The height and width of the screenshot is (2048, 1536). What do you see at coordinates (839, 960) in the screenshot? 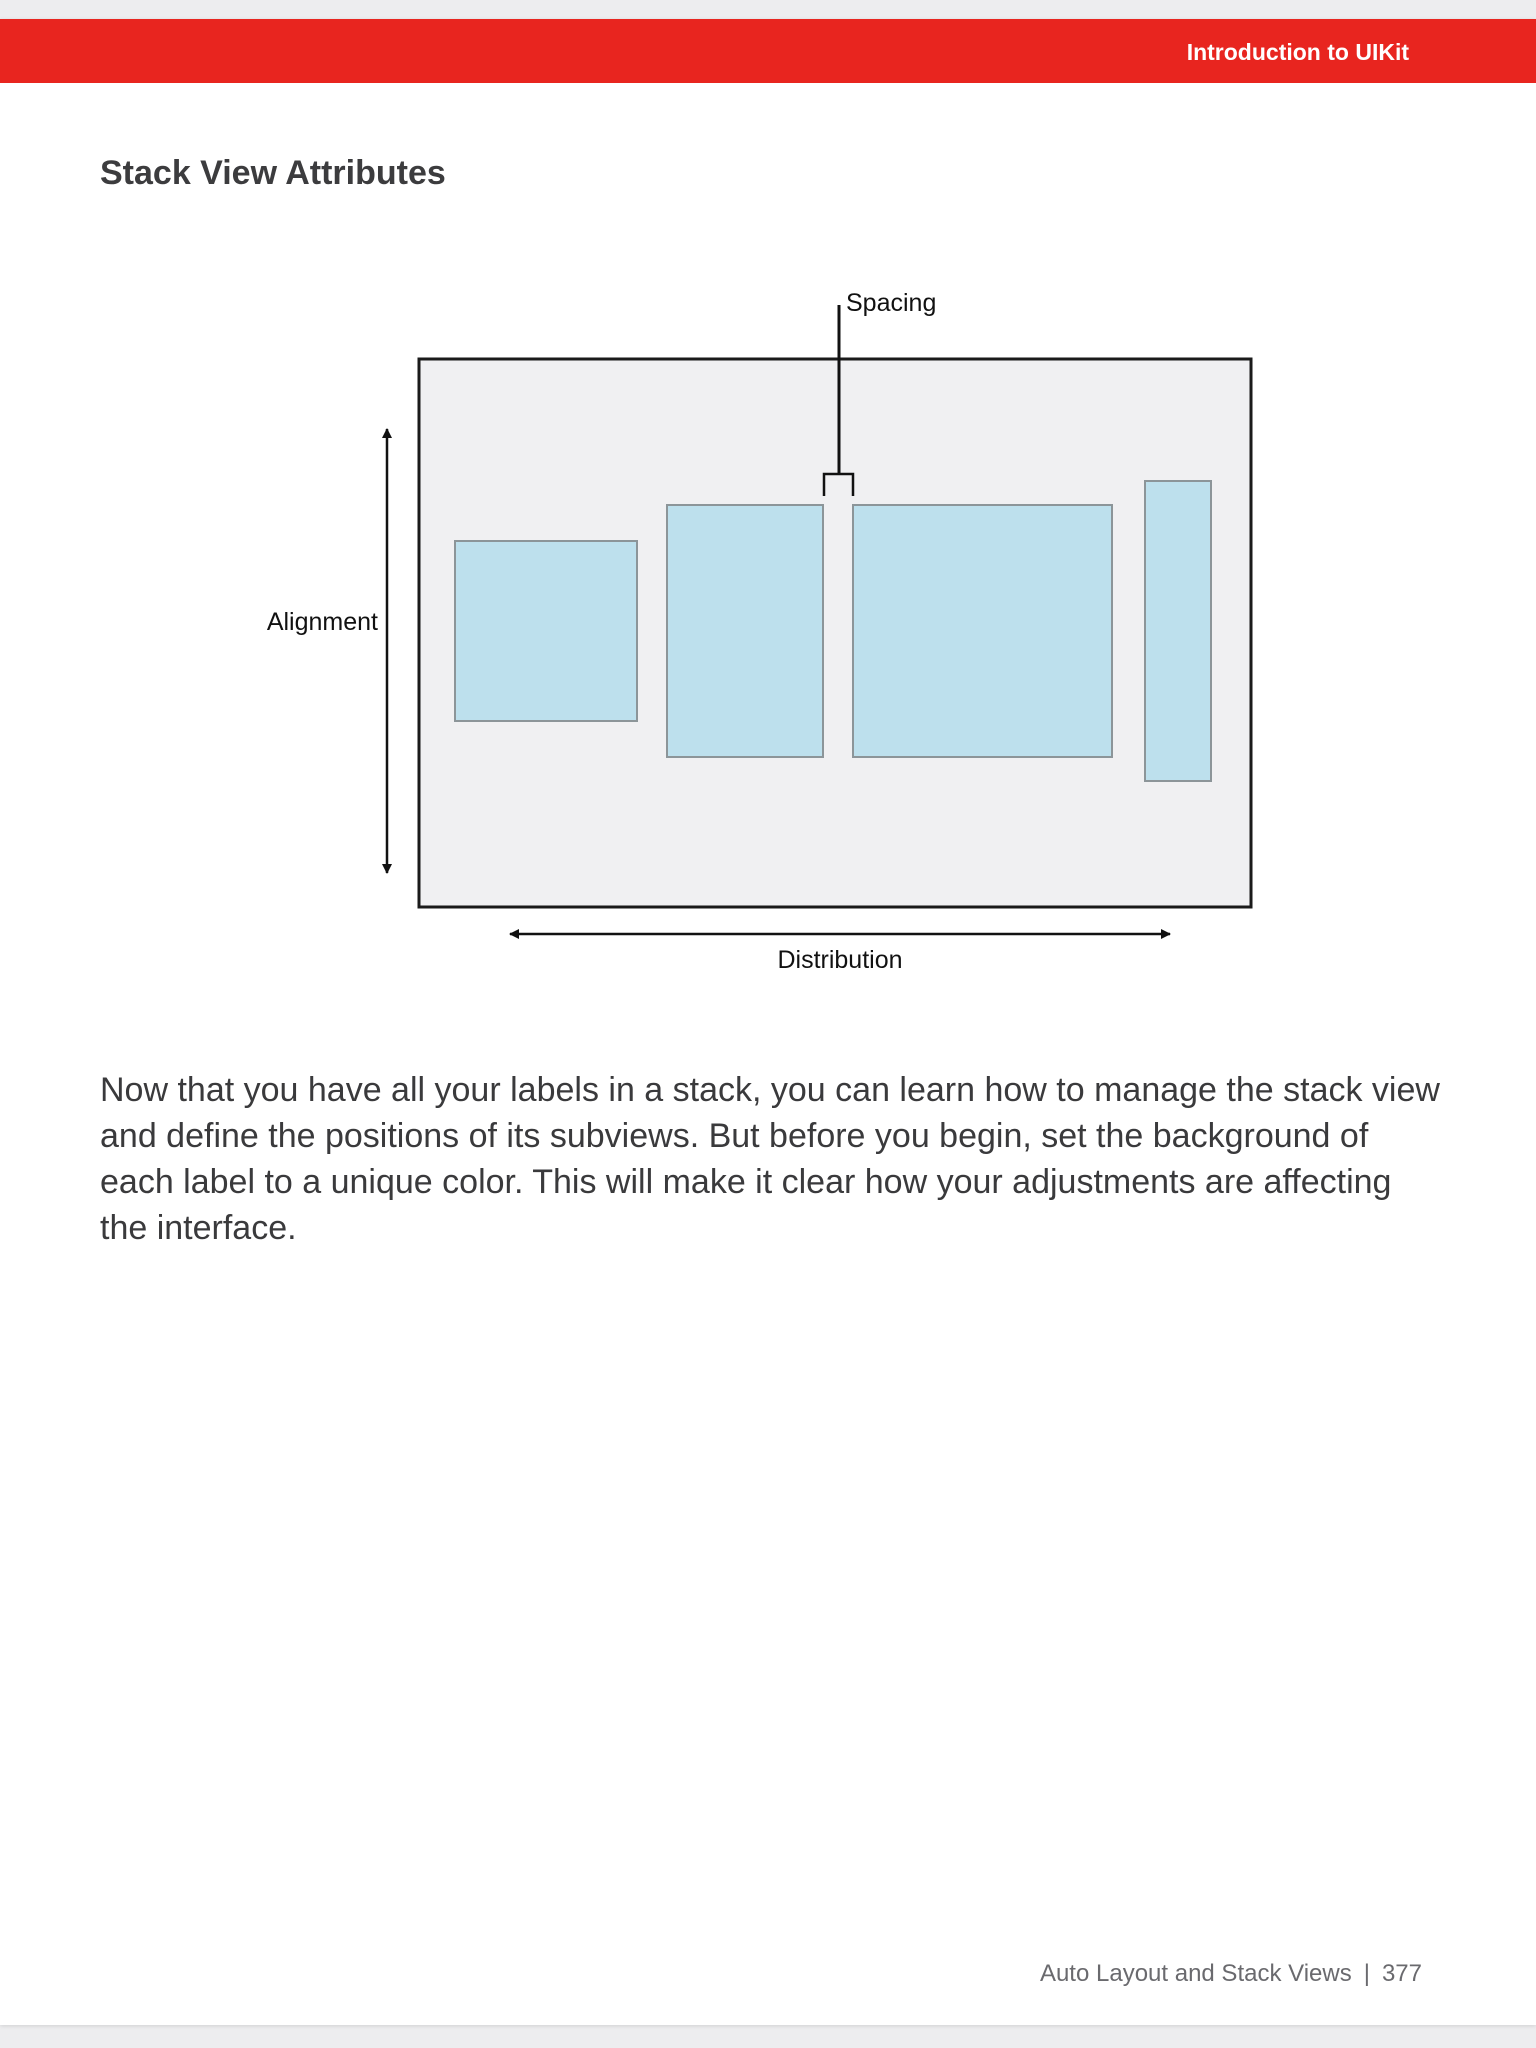
I see `distribution-label: Distribution` at bounding box center [839, 960].